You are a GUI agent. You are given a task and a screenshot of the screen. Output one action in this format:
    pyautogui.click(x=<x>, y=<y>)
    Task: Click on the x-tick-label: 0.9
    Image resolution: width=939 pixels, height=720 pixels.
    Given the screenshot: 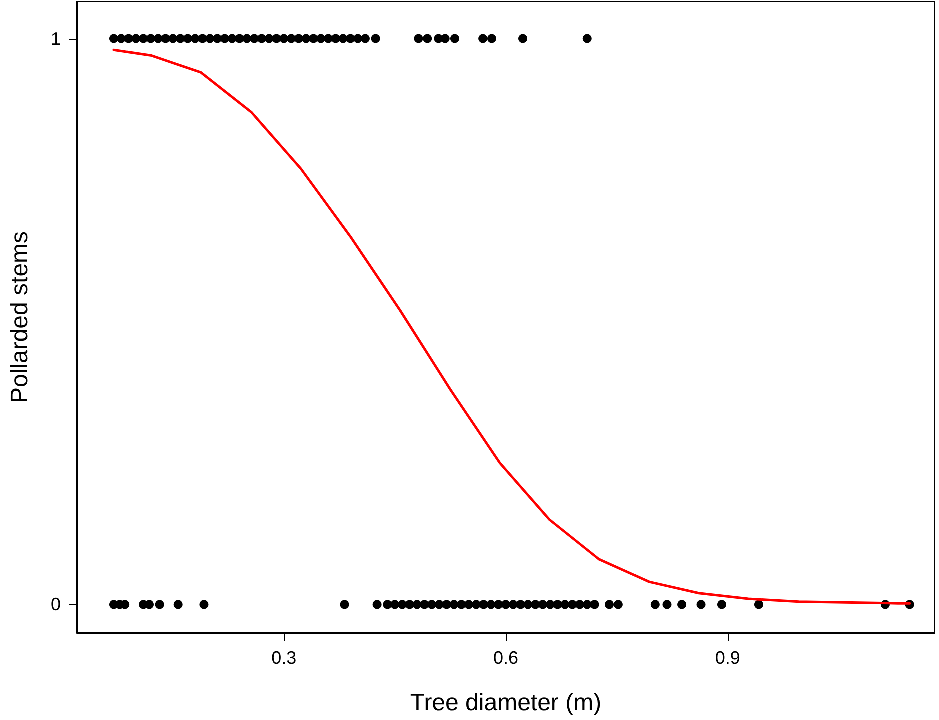 What is the action you would take?
    pyautogui.click(x=727, y=658)
    